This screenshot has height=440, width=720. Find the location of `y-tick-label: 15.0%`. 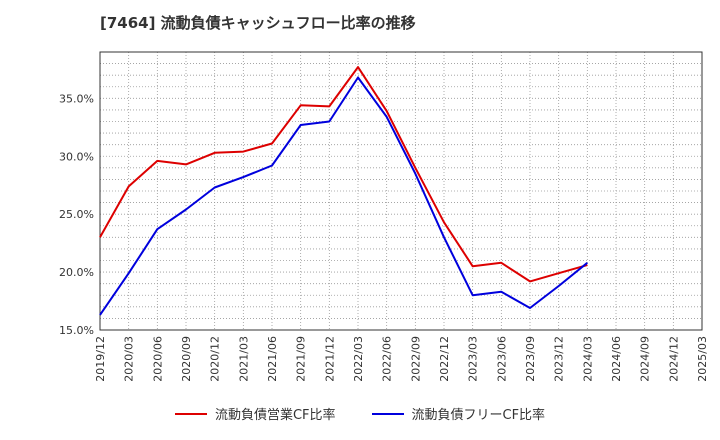

y-tick-label: 15.0% is located at coordinates (76, 330).